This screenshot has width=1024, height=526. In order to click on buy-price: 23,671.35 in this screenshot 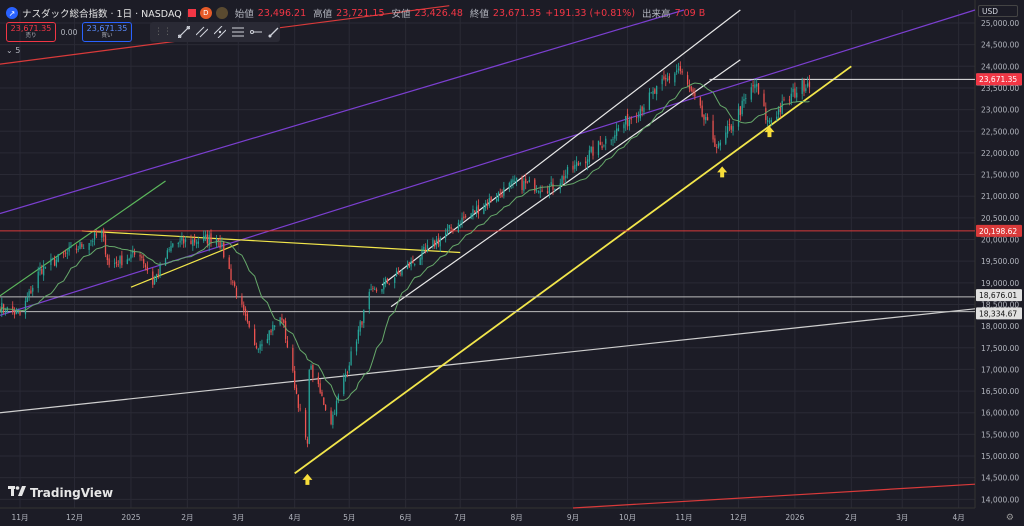, I will do `click(107, 28)`.